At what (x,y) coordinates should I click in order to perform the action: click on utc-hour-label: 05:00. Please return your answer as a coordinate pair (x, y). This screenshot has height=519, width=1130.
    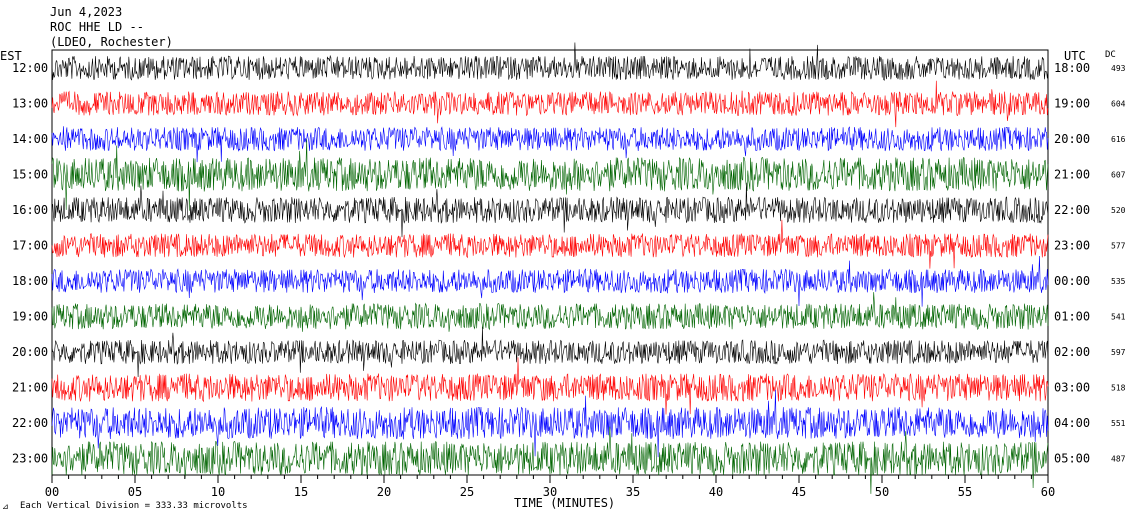
    Looking at the image, I should click on (1072, 459).